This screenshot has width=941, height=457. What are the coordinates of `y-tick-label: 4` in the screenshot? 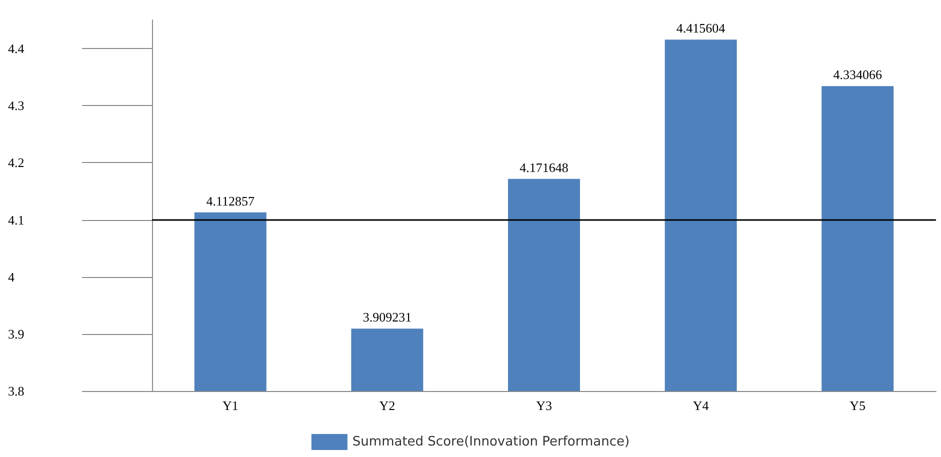 It's located at (11, 276).